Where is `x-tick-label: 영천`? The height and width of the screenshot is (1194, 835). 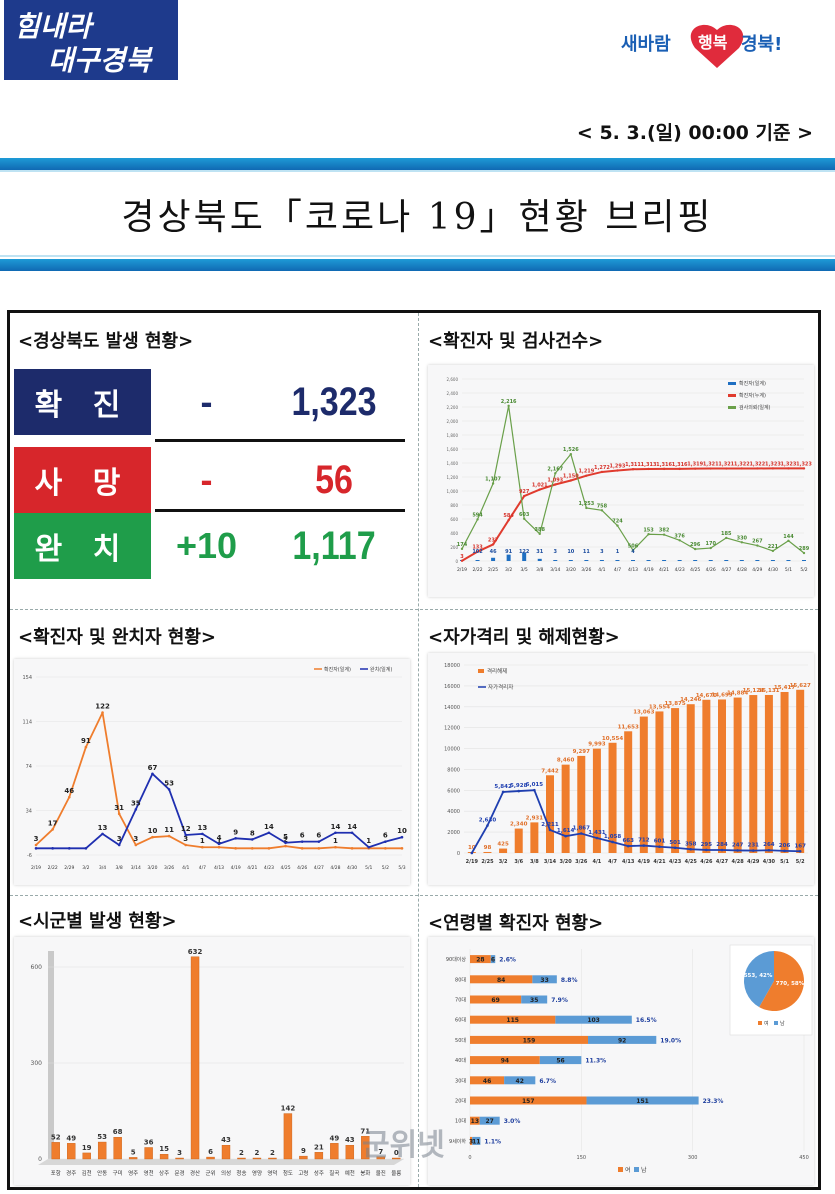
x-tick-label: 영천 is located at coordinates (149, 1173).